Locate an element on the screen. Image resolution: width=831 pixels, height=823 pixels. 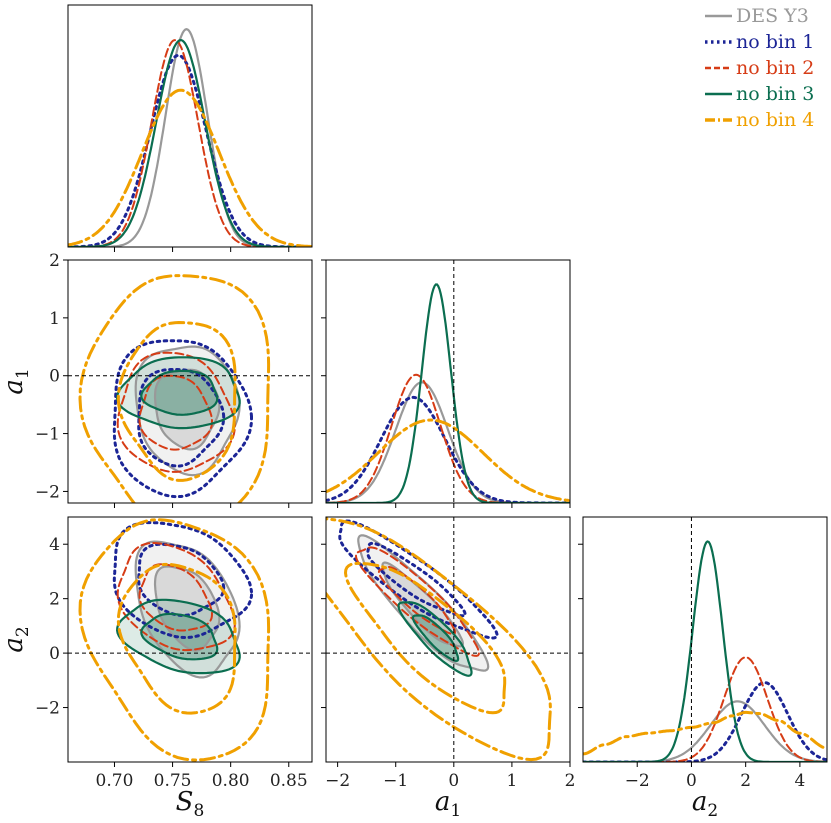
xtick-label: 4 is located at coordinates (799, 781).